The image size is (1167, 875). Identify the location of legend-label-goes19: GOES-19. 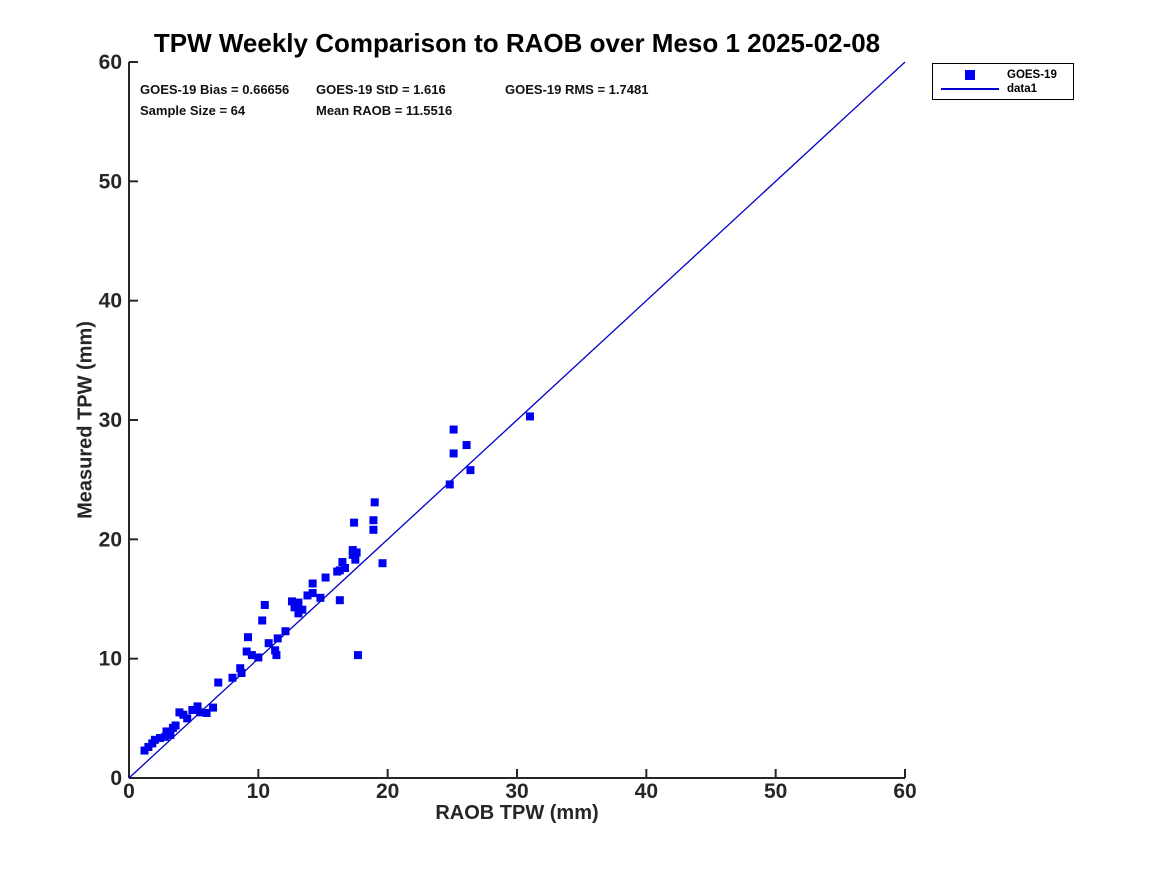
(1032, 75).